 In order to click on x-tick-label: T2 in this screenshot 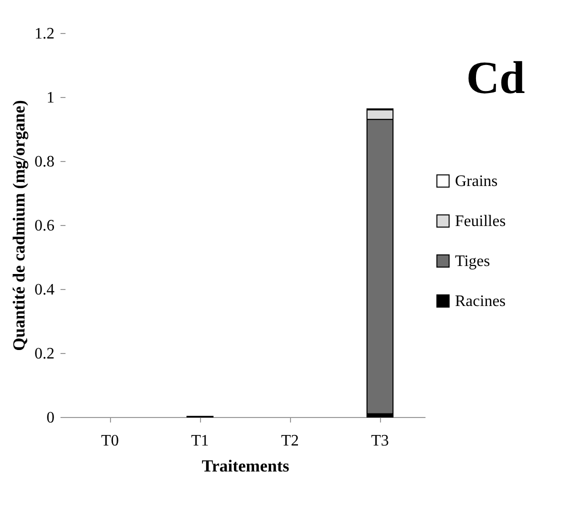, I will do `click(290, 441)`.